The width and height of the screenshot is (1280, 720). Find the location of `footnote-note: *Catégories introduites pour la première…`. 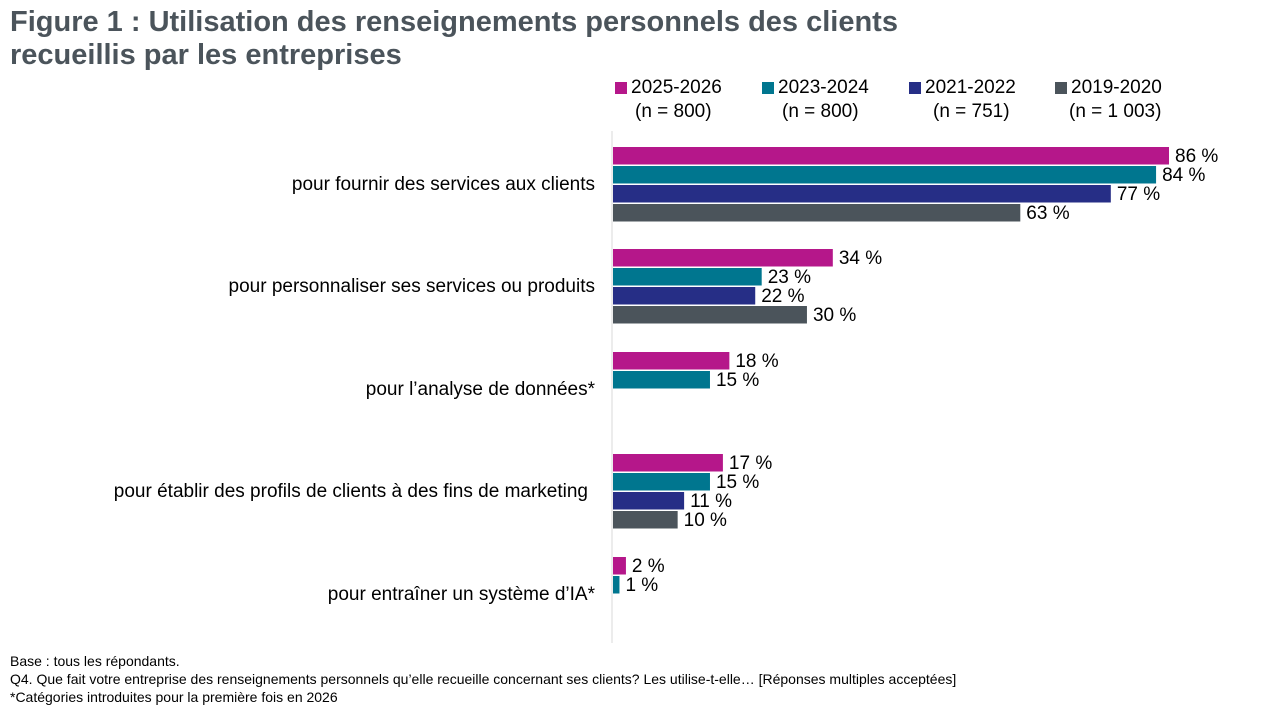

footnote-note: *Catégories introduites pour la première… is located at coordinates (174, 697).